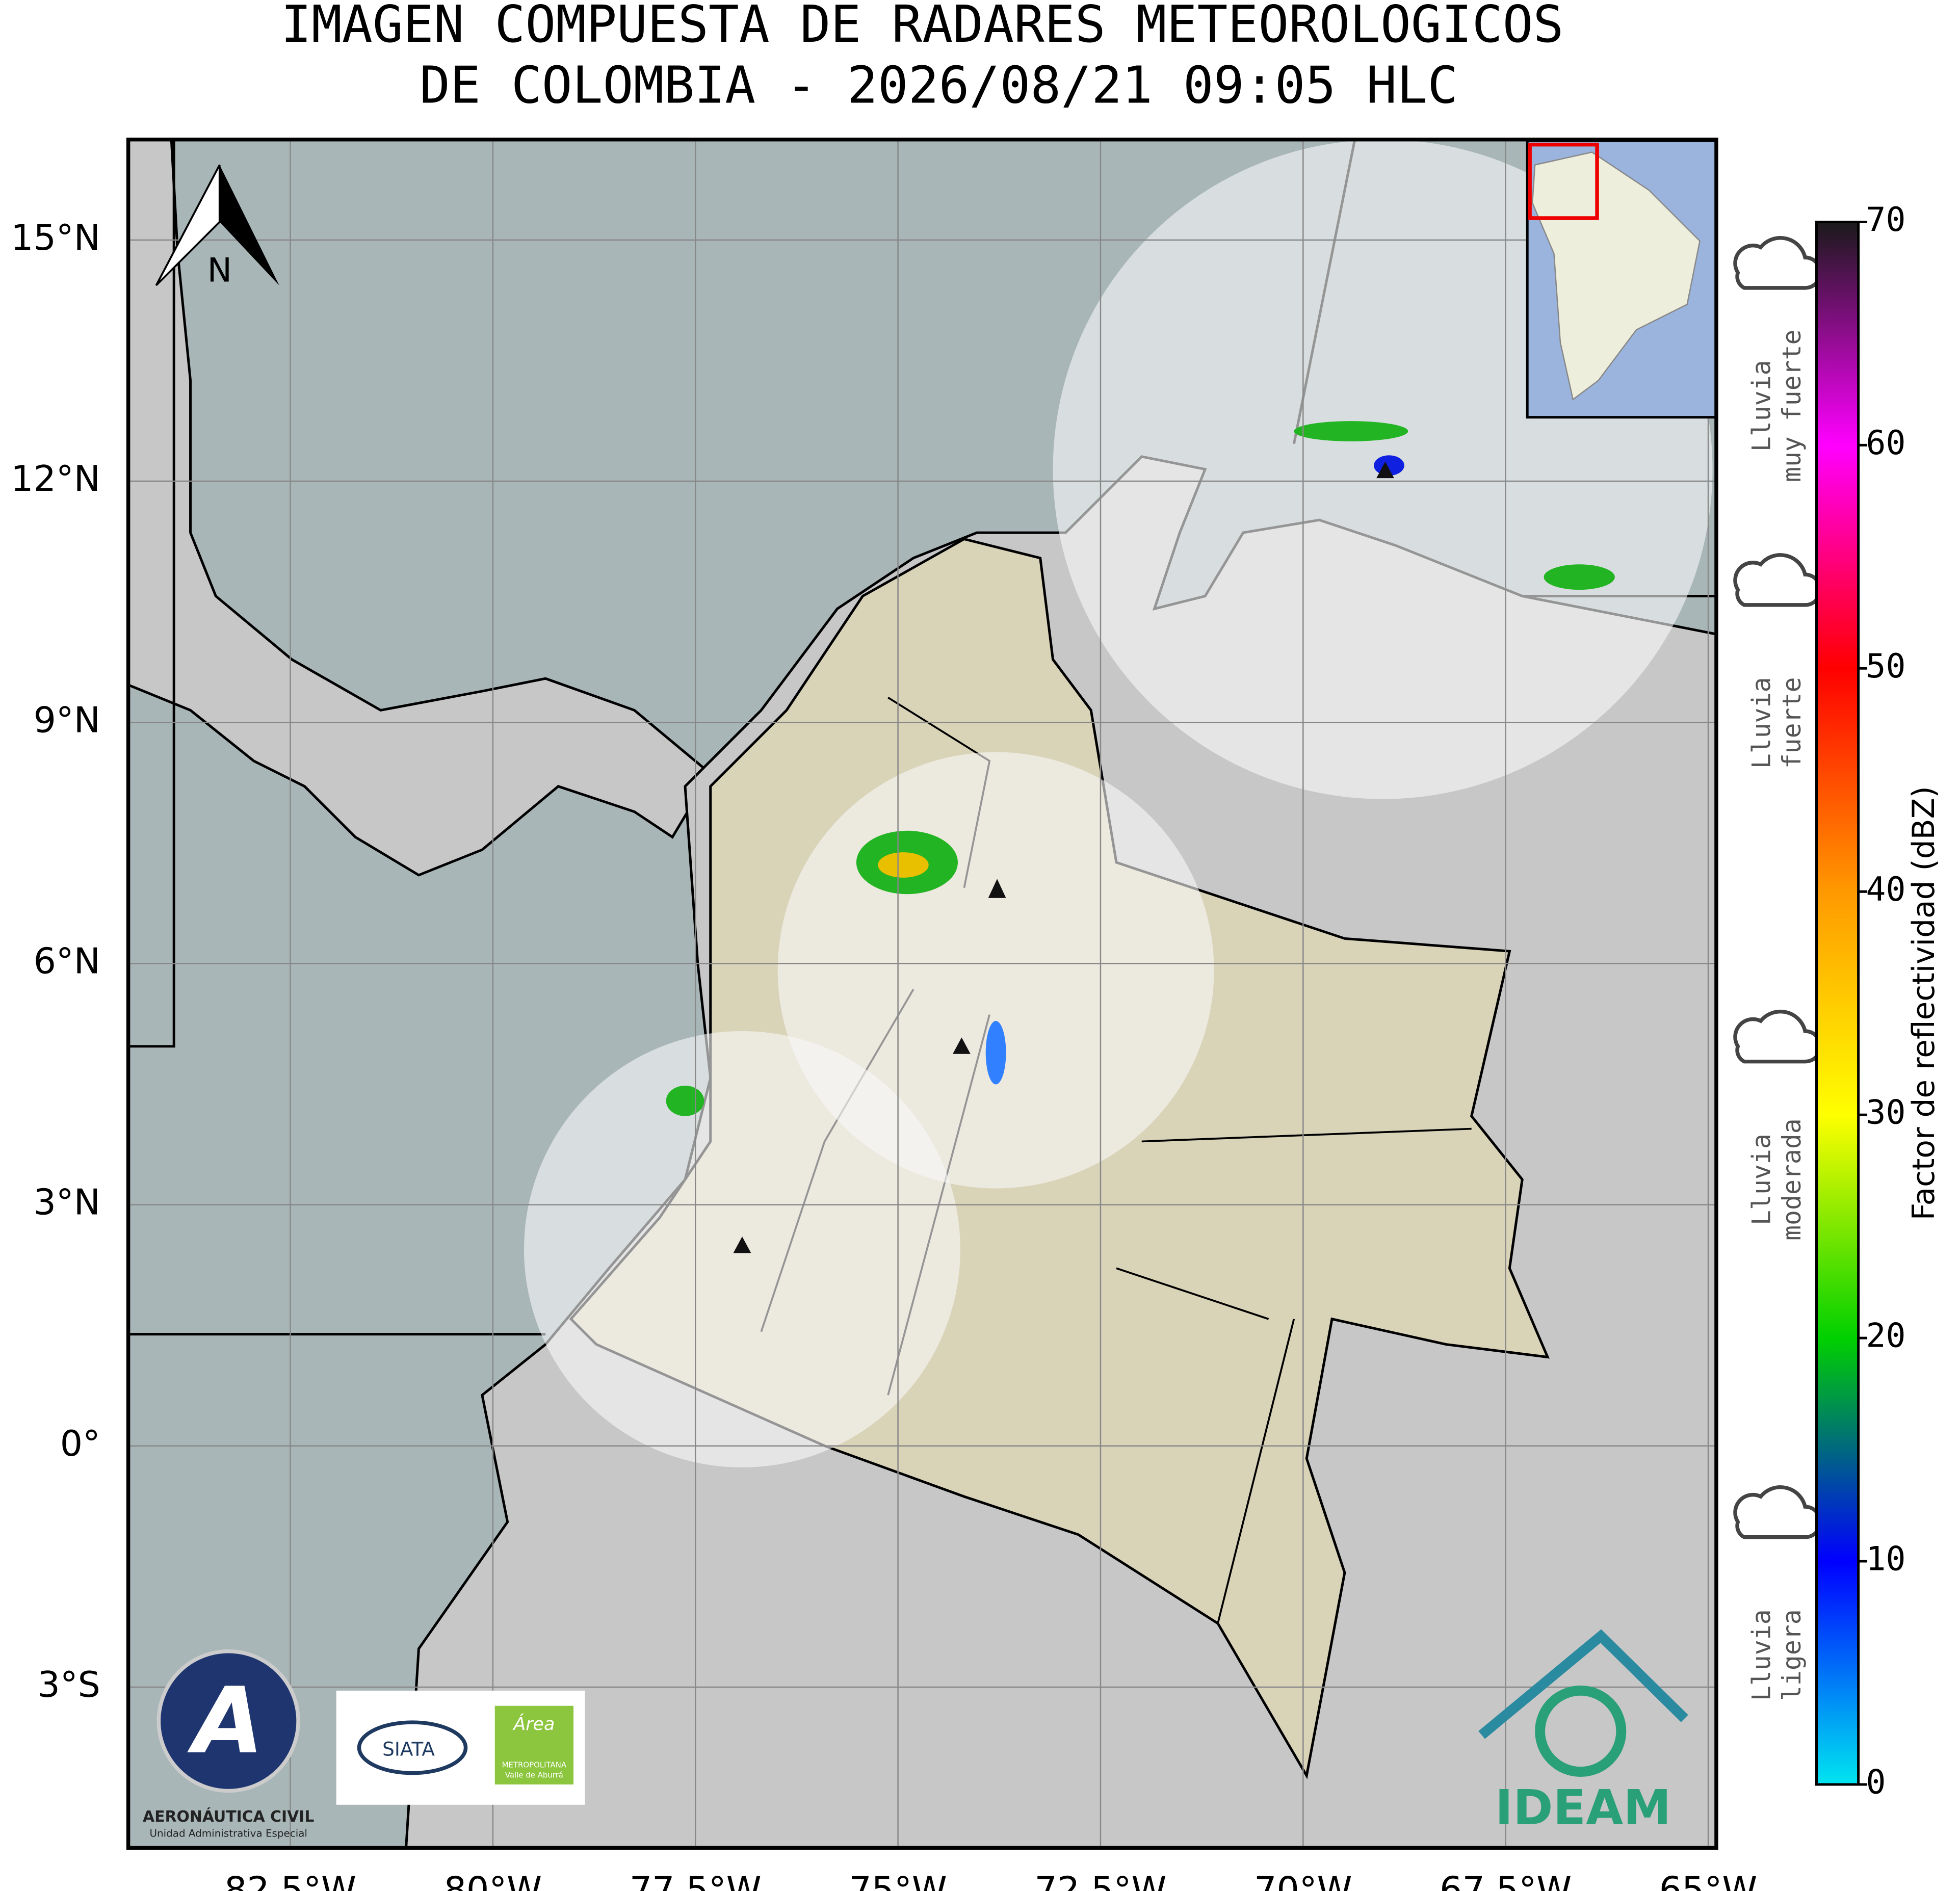 Image resolution: width=1960 pixels, height=1891 pixels. I want to click on lon-tick-label: 82.5°W, so click(290, 1881).